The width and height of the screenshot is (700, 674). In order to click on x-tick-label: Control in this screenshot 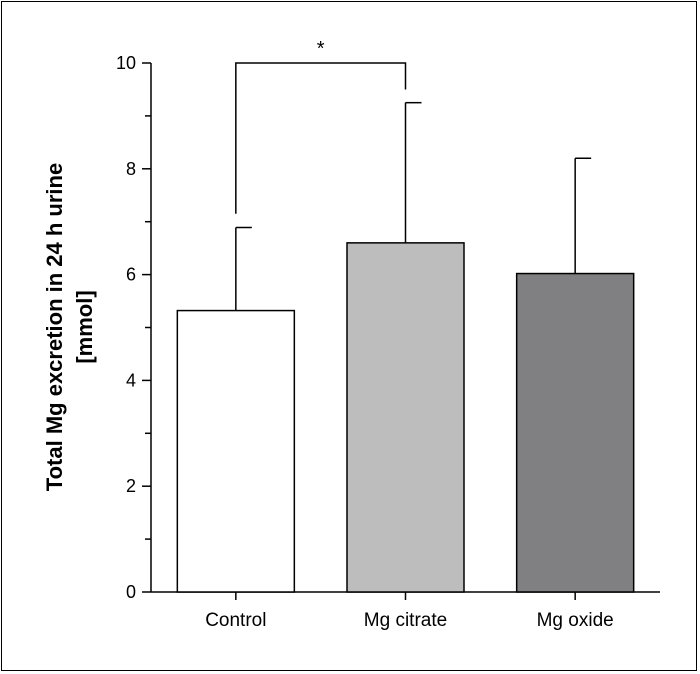, I will do `click(235, 620)`.